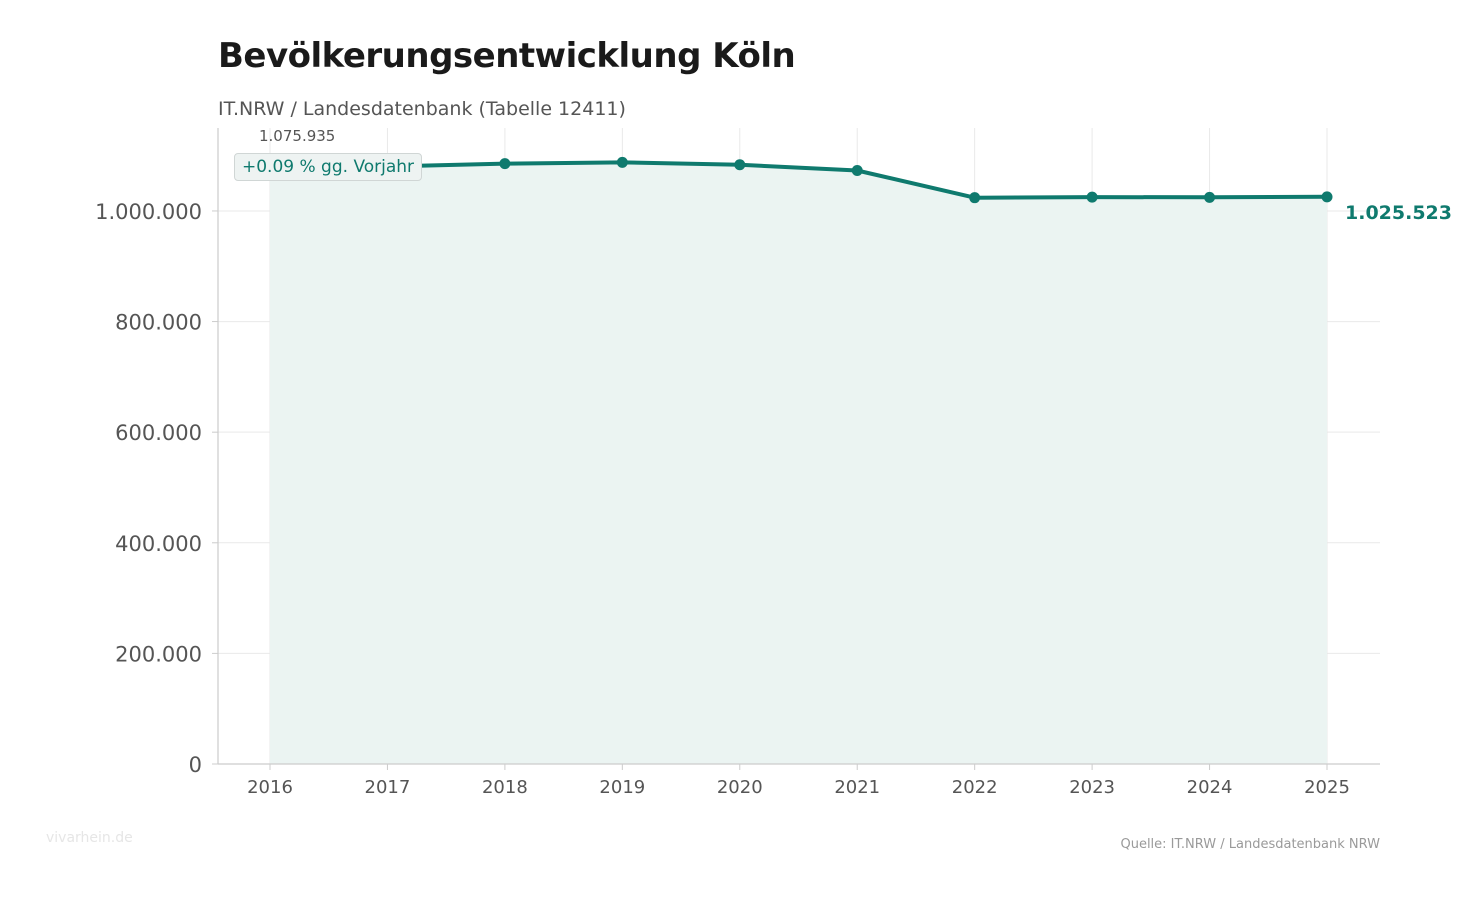  What do you see at coordinates (740, 787) in the screenshot?
I see `x-tick-label: 2020` at bounding box center [740, 787].